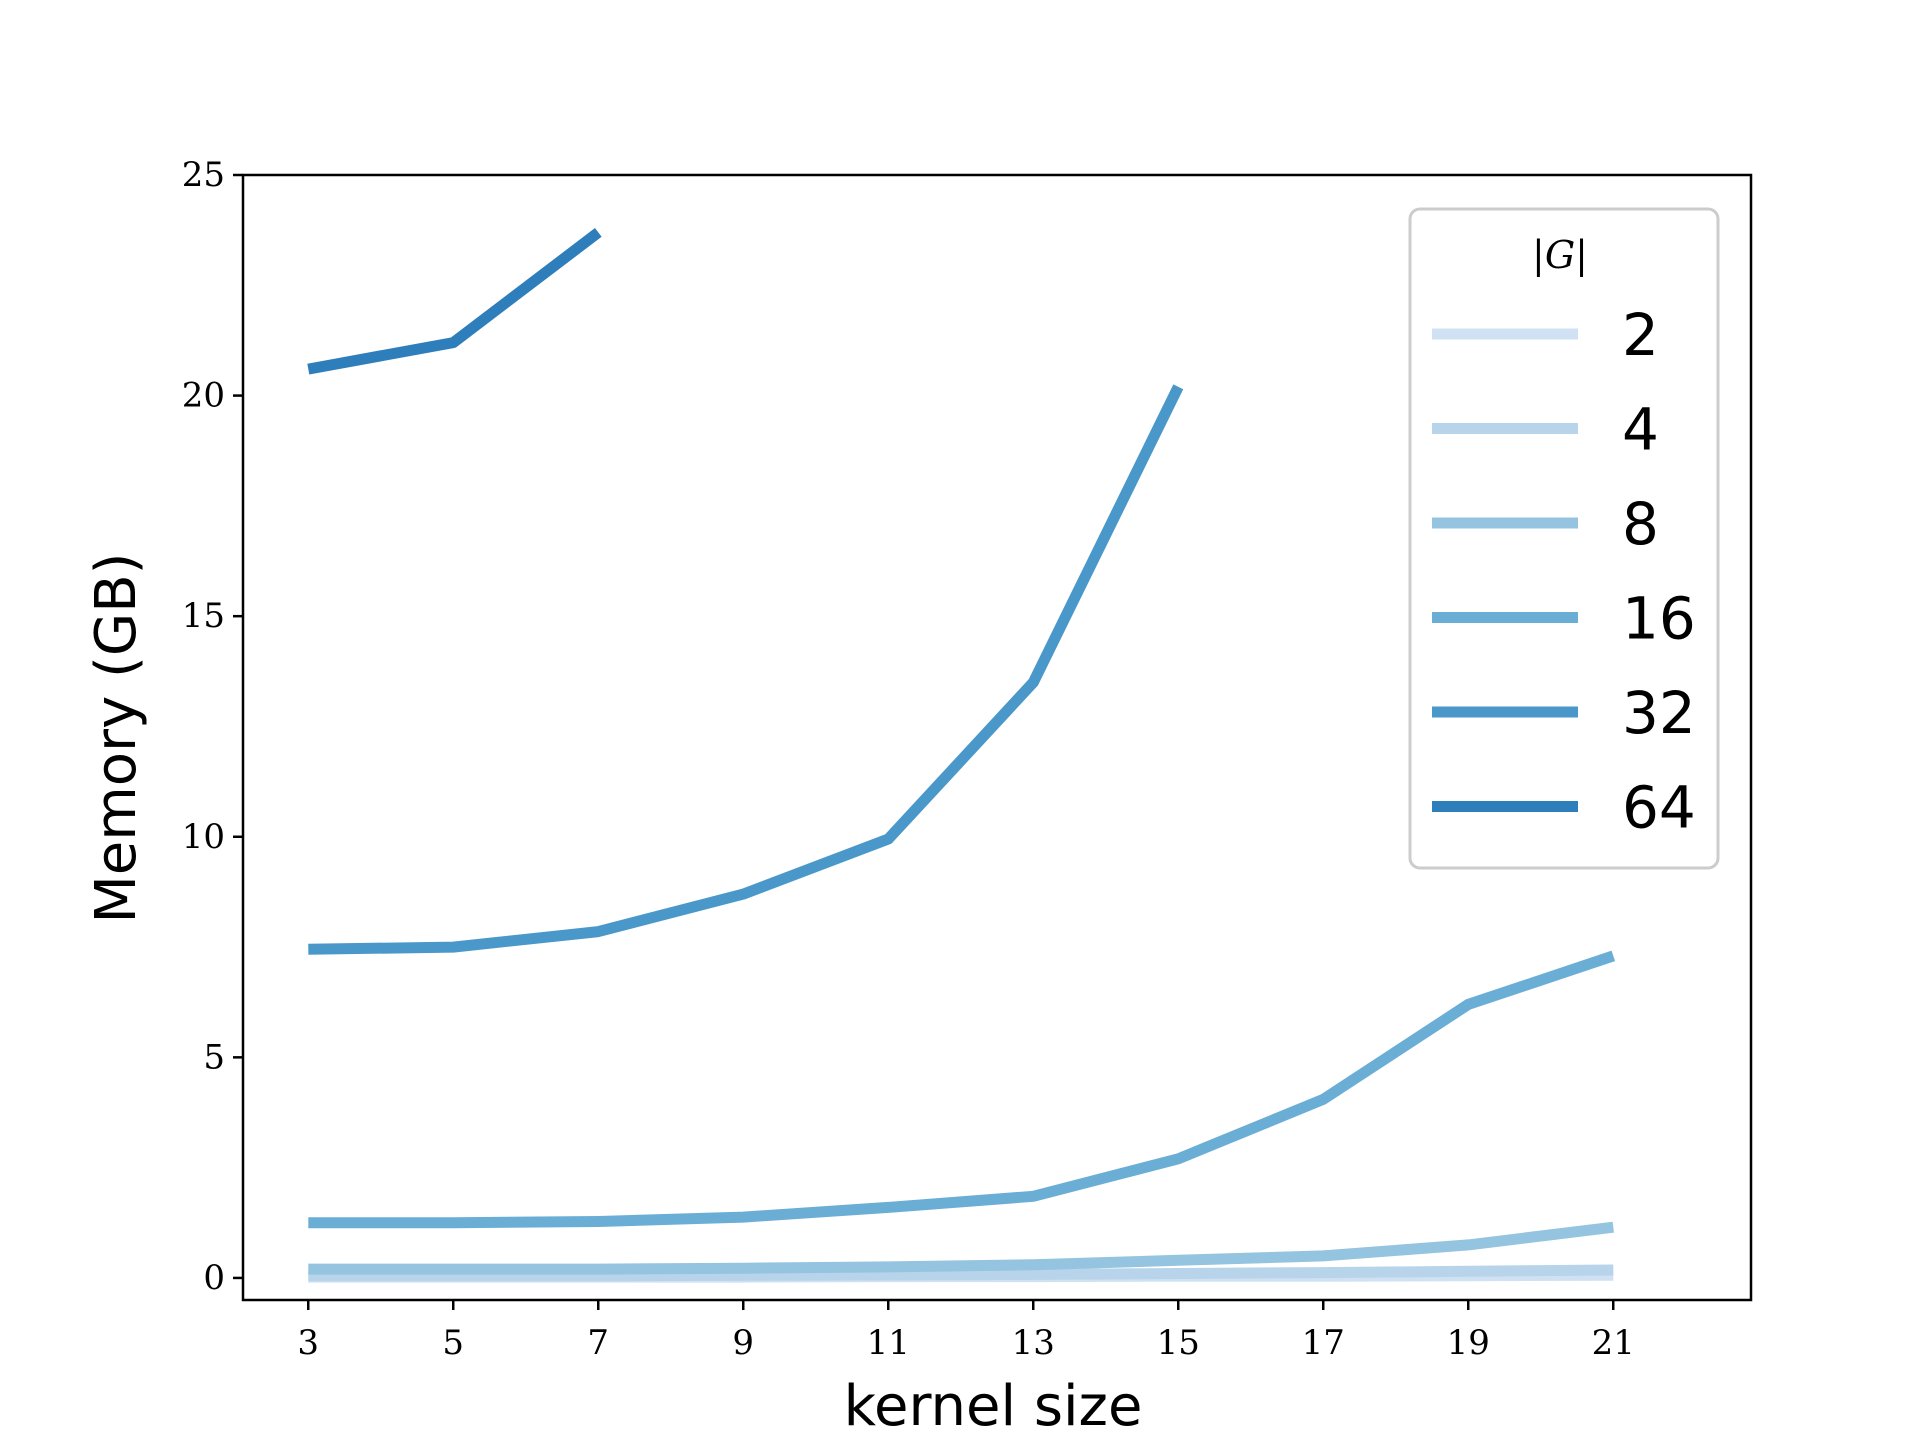  I want to click on x-tick-label: 19, so click(1468, 1343).